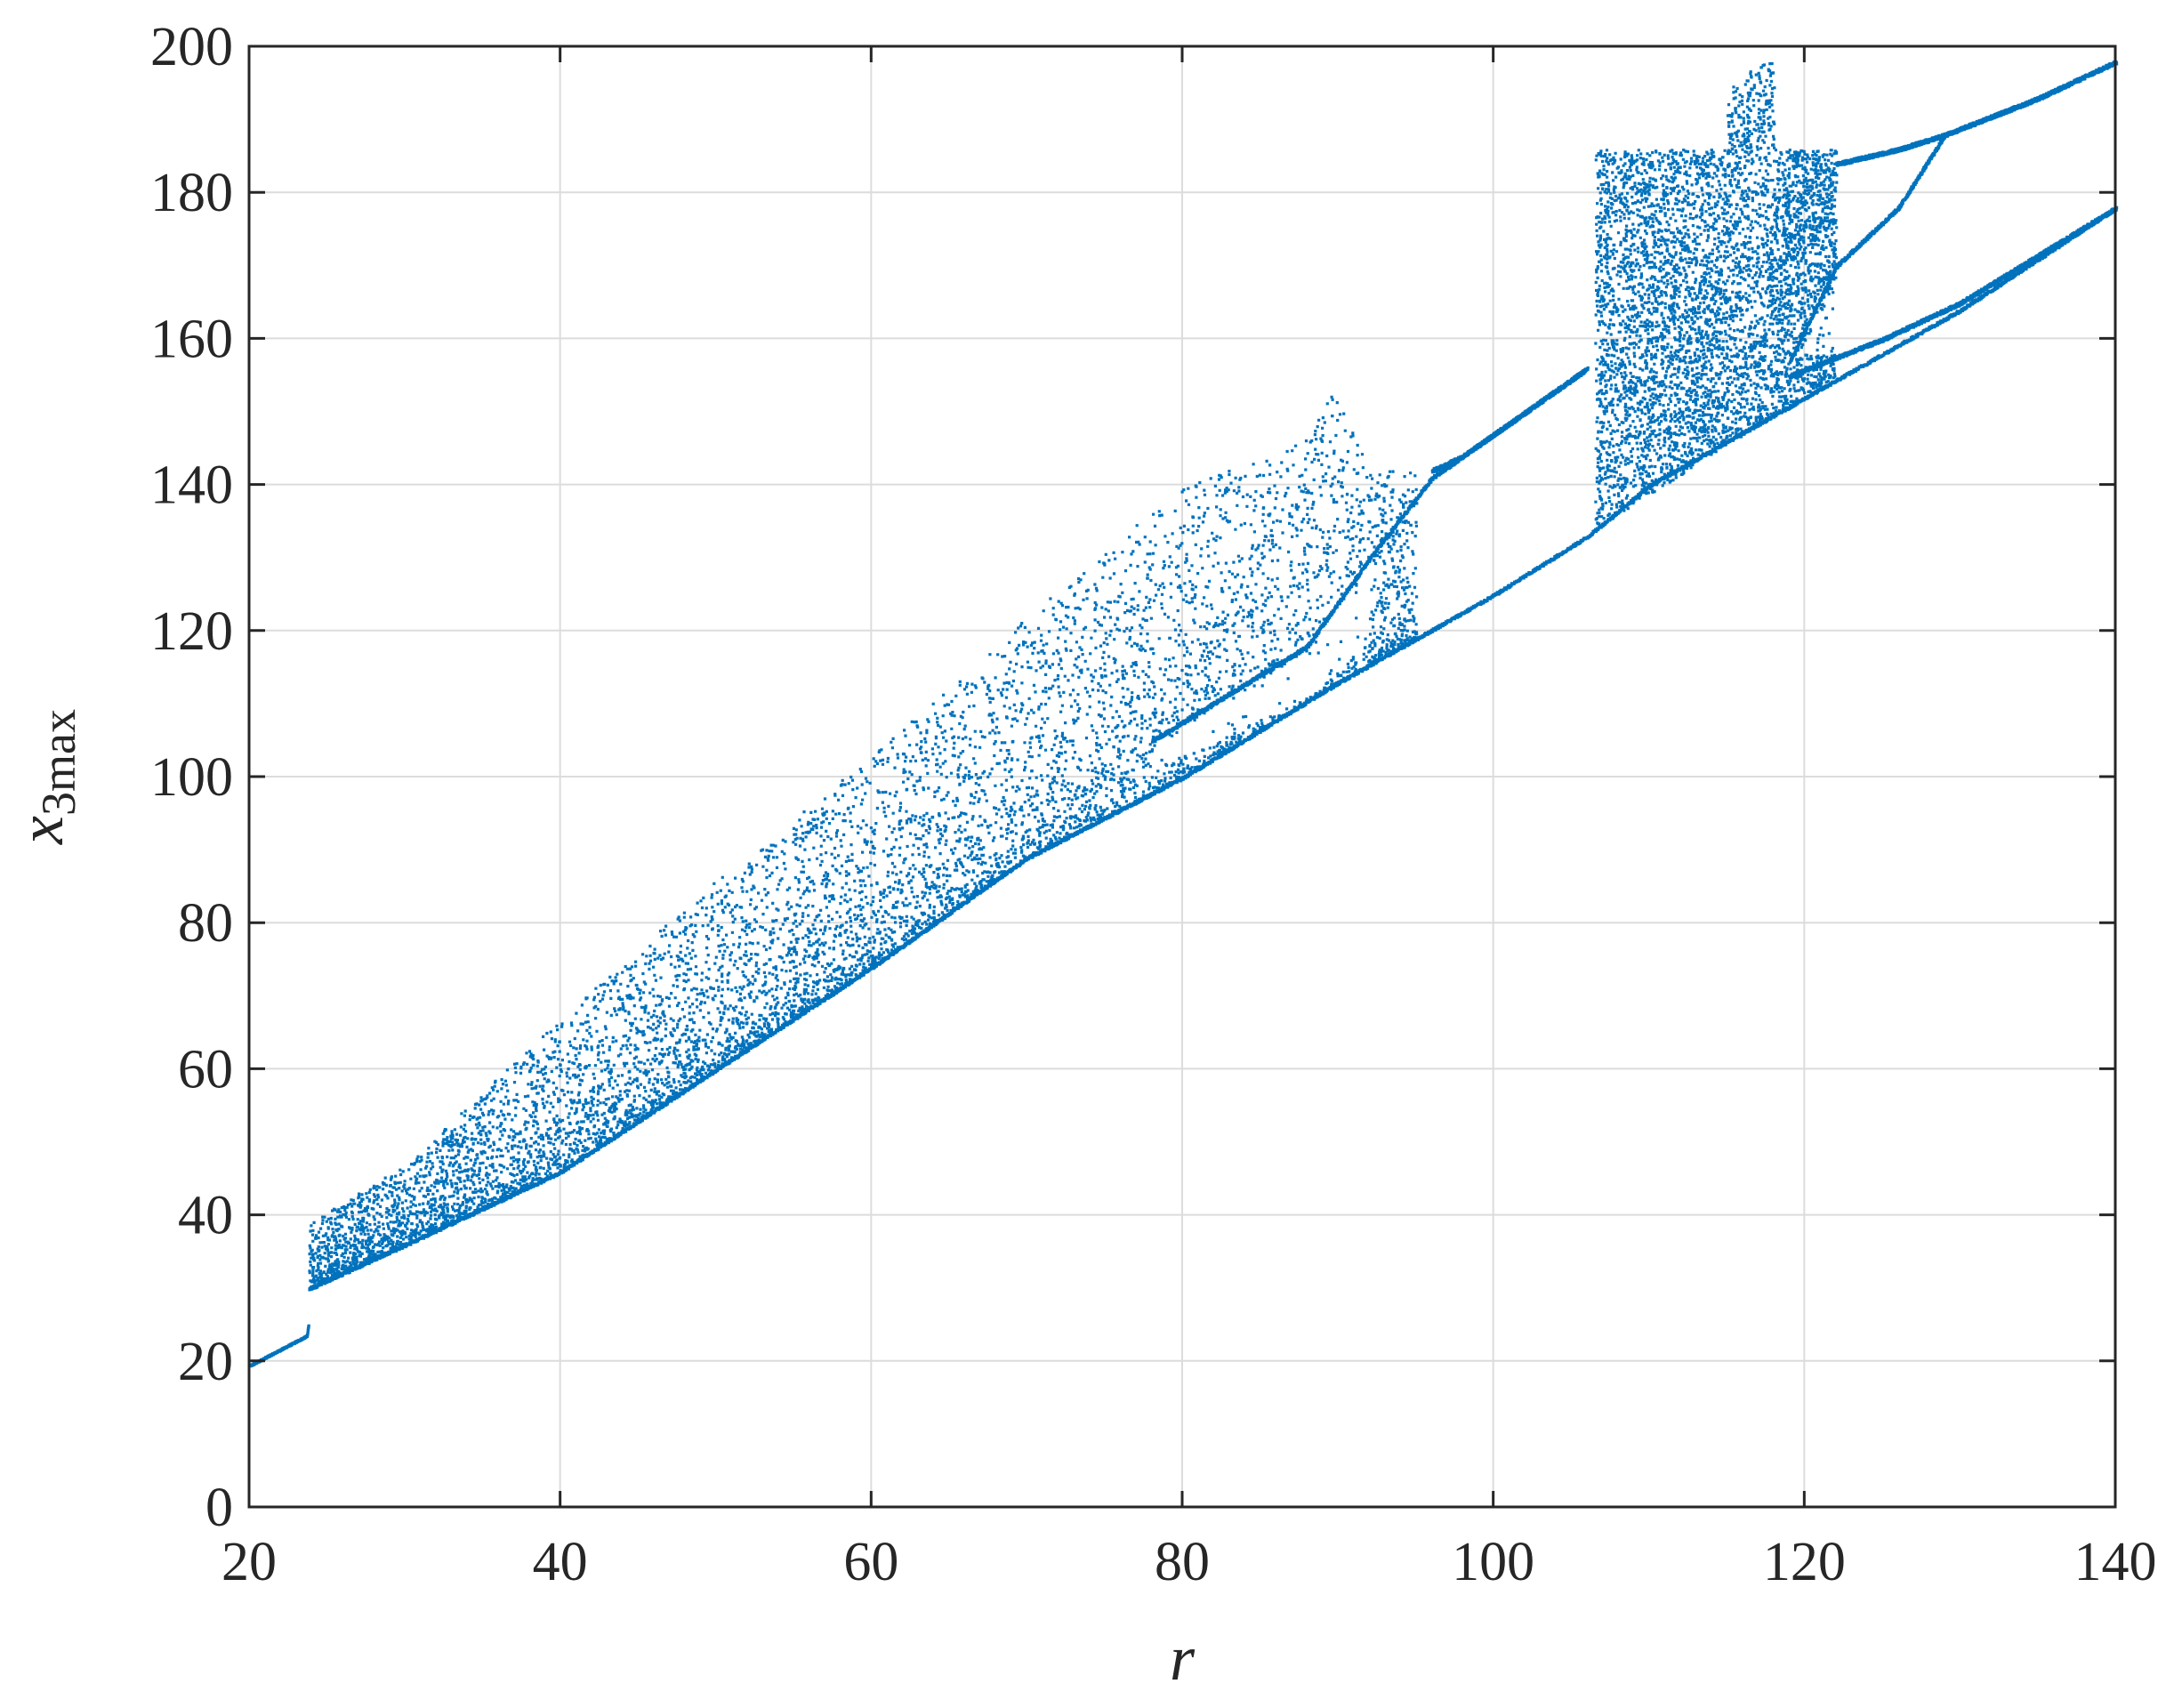 The height and width of the screenshot is (1708, 2182). What do you see at coordinates (191, 777) in the screenshot?
I see `y-tick-label: 100` at bounding box center [191, 777].